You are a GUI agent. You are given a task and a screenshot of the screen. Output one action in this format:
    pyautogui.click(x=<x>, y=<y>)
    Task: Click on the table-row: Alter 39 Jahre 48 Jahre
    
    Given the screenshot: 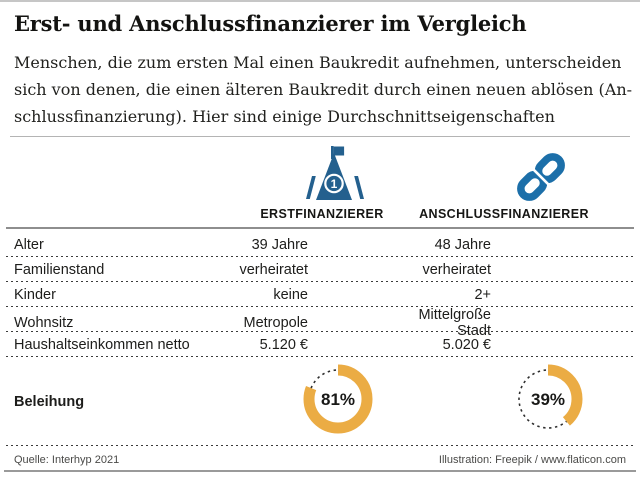 What is the action you would take?
    pyautogui.click(x=320, y=244)
    